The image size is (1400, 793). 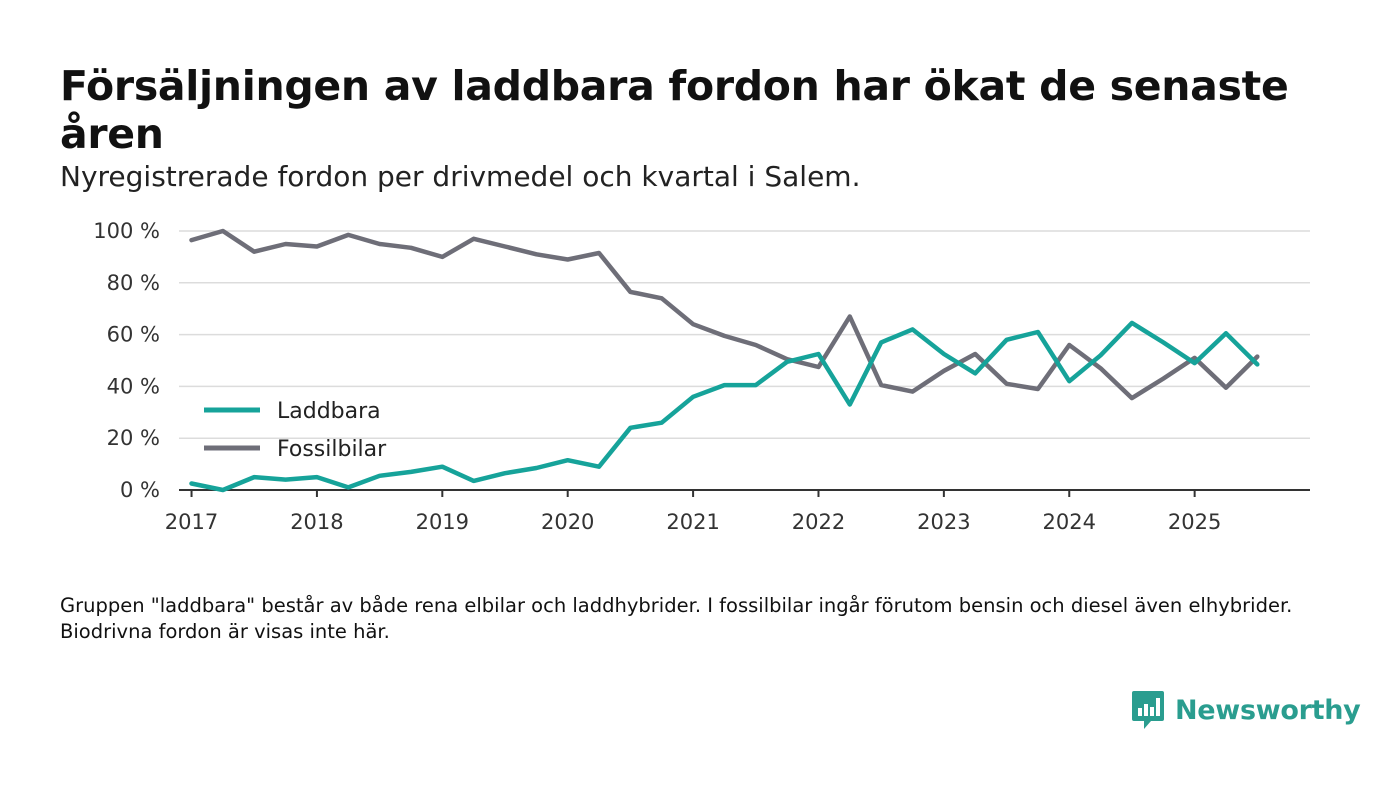 What do you see at coordinates (737, 511) in the screenshot?
I see `x-axis: 2017 2018 2019 2020 2021 2022 2023 2024 2025` at bounding box center [737, 511].